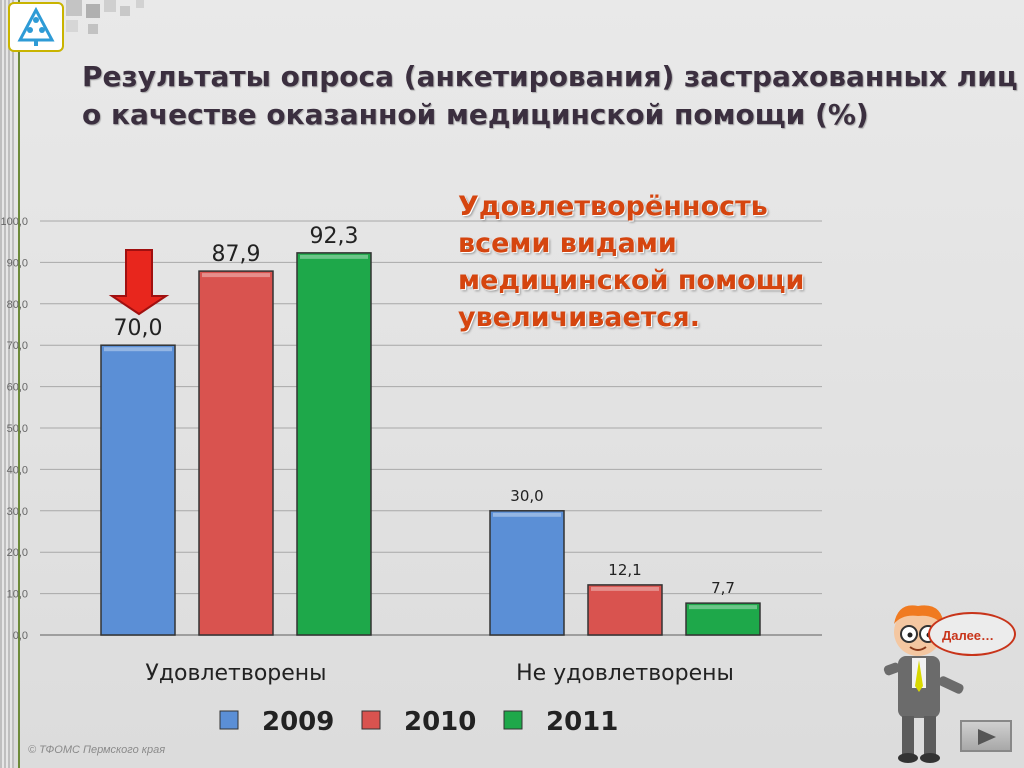  I want to click on x-axis-categories: Удовлетворены Не удовлетворены, so click(439, 673).